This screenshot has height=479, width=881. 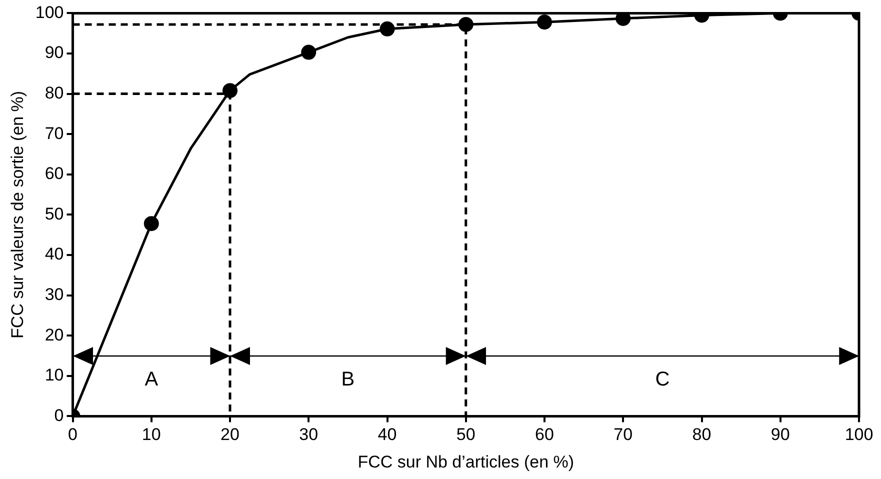 What do you see at coordinates (54, 133) in the screenshot?
I see `y-tick-label: 70` at bounding box center [54, 133].